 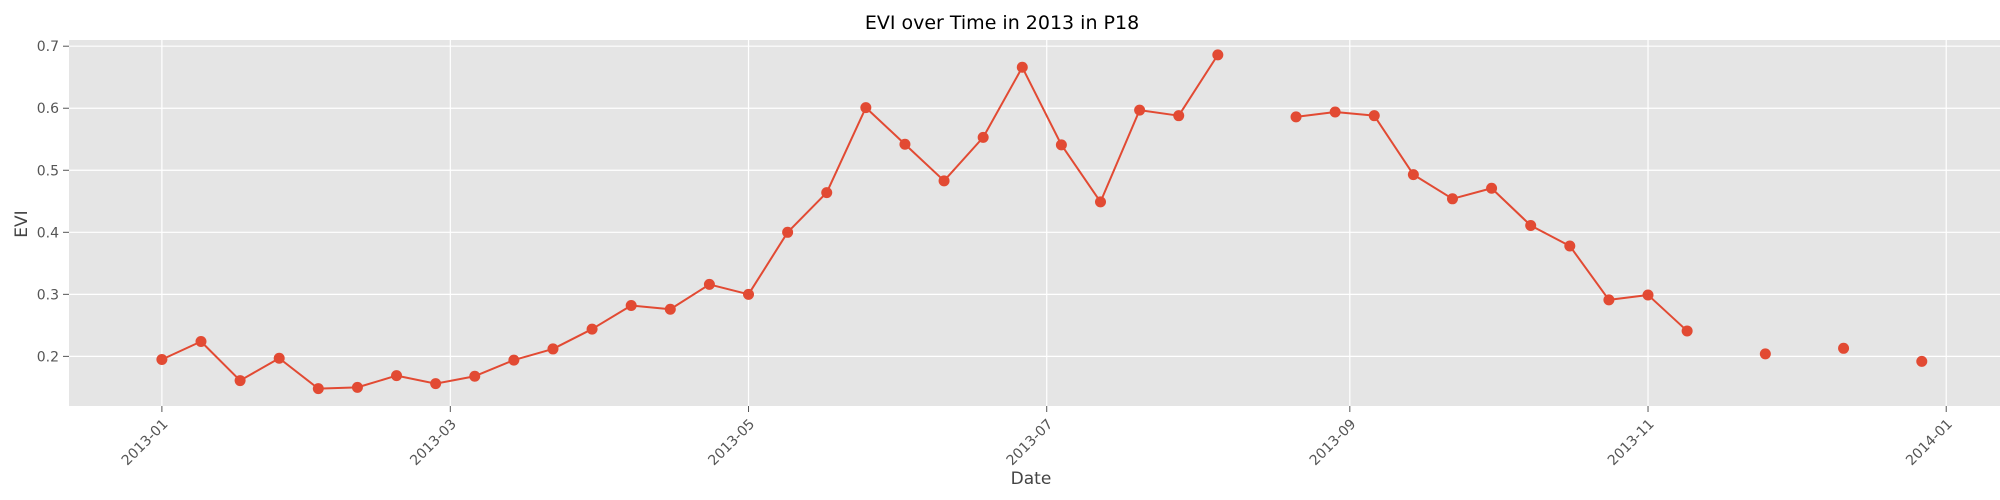 What do you see at coordinates (22, 223) in the screenshot?
I see `y-axis-label: EVI` at bounding box center [22, 223].